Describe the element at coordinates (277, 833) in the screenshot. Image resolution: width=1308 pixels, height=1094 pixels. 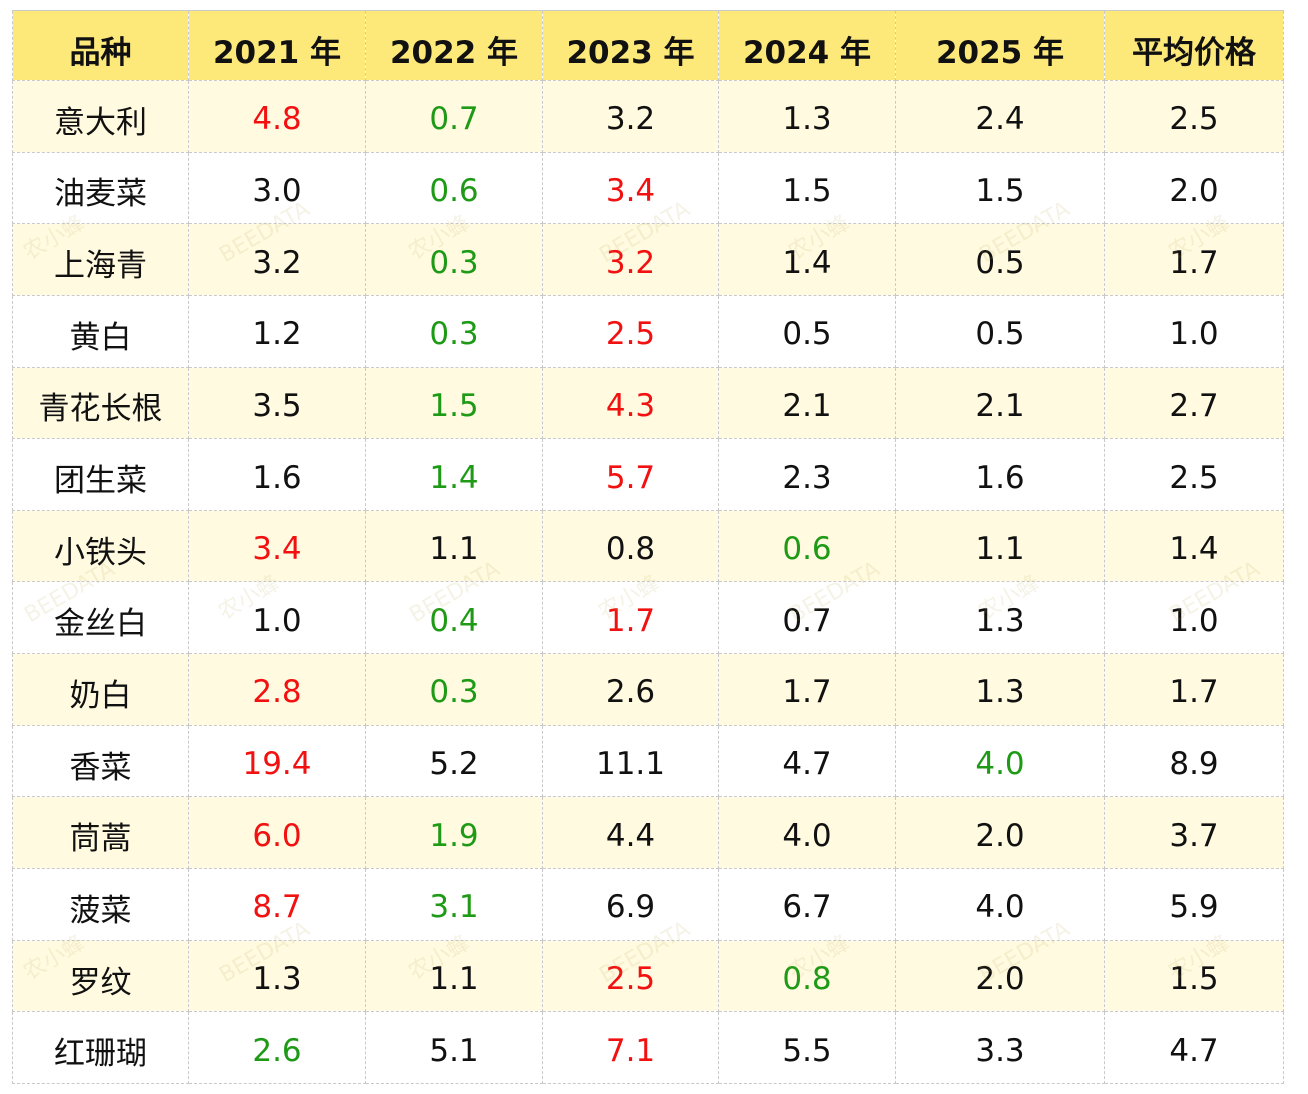
I see `price-cell: 6.0` at that location.